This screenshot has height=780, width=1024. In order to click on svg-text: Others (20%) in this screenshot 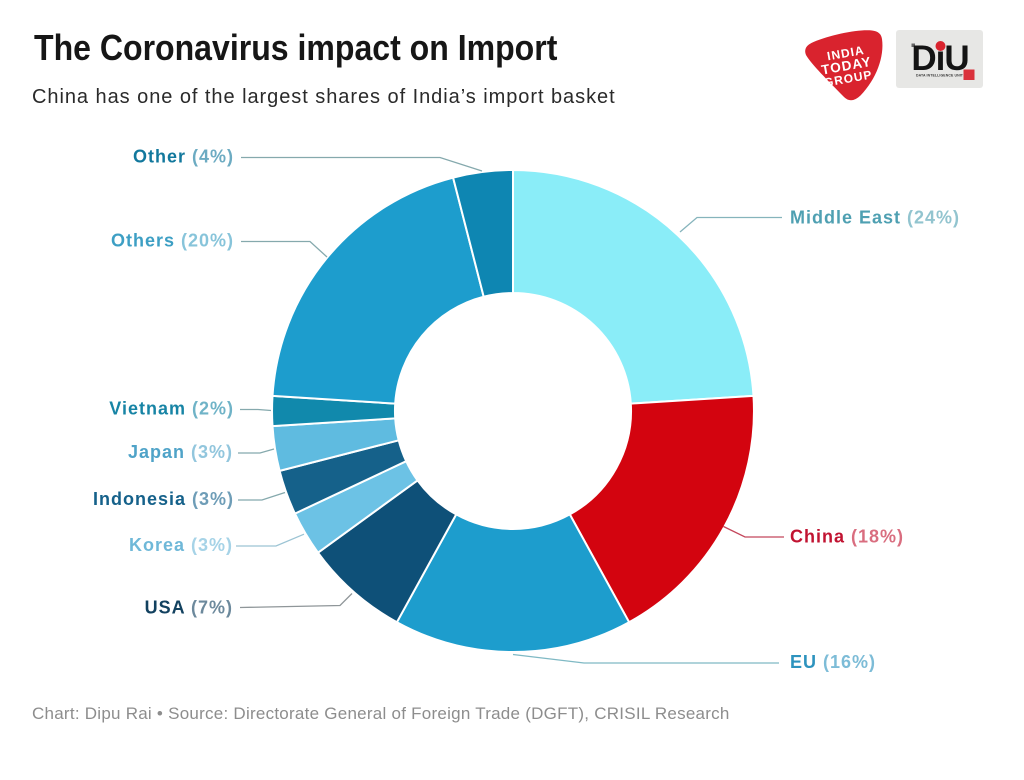, I will do `click(172, 241)`.